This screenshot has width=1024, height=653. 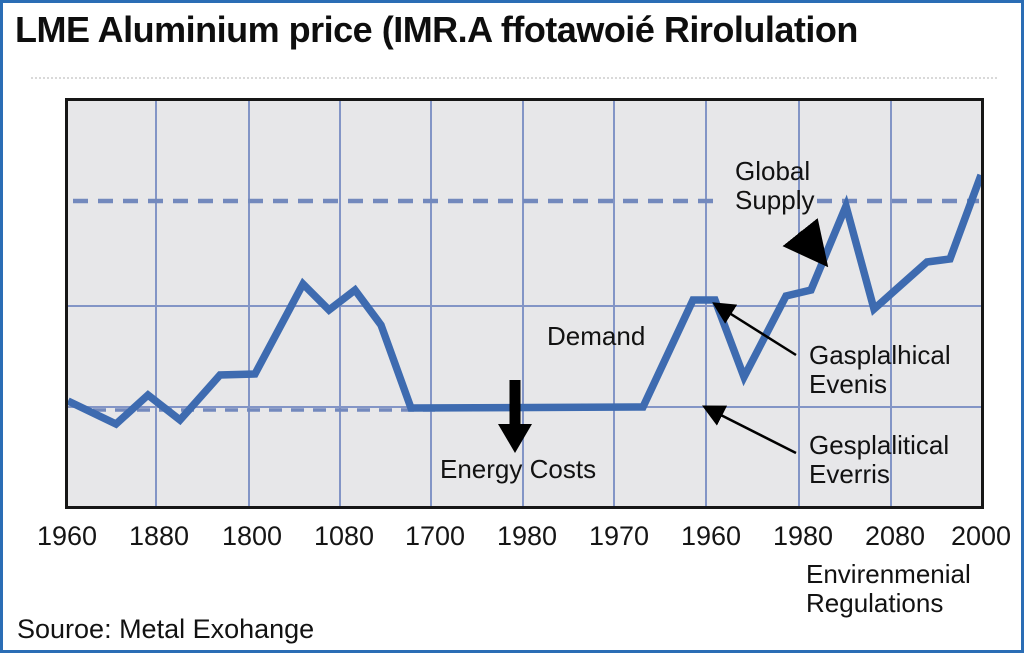 I want to click on x-tick-label: 2080, so click(x=895, y=536).